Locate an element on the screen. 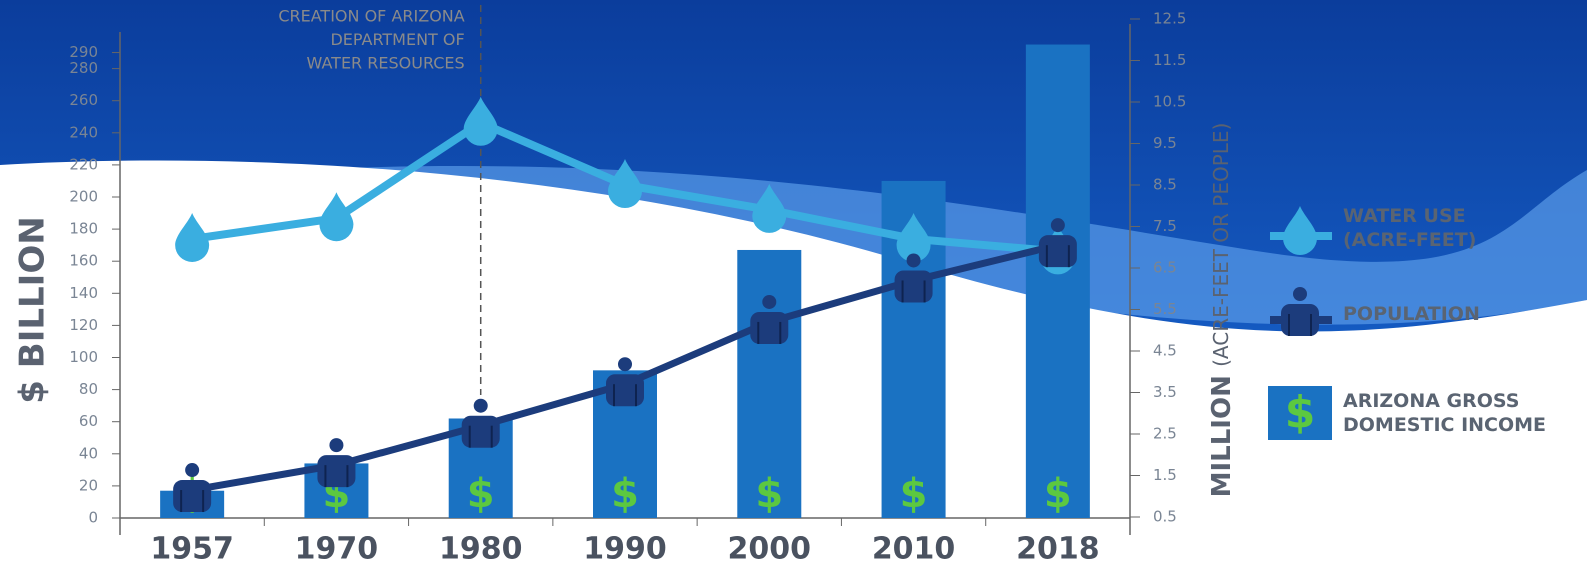  y2-tick-label: 3.5 is located at coordinates (1165, 392).